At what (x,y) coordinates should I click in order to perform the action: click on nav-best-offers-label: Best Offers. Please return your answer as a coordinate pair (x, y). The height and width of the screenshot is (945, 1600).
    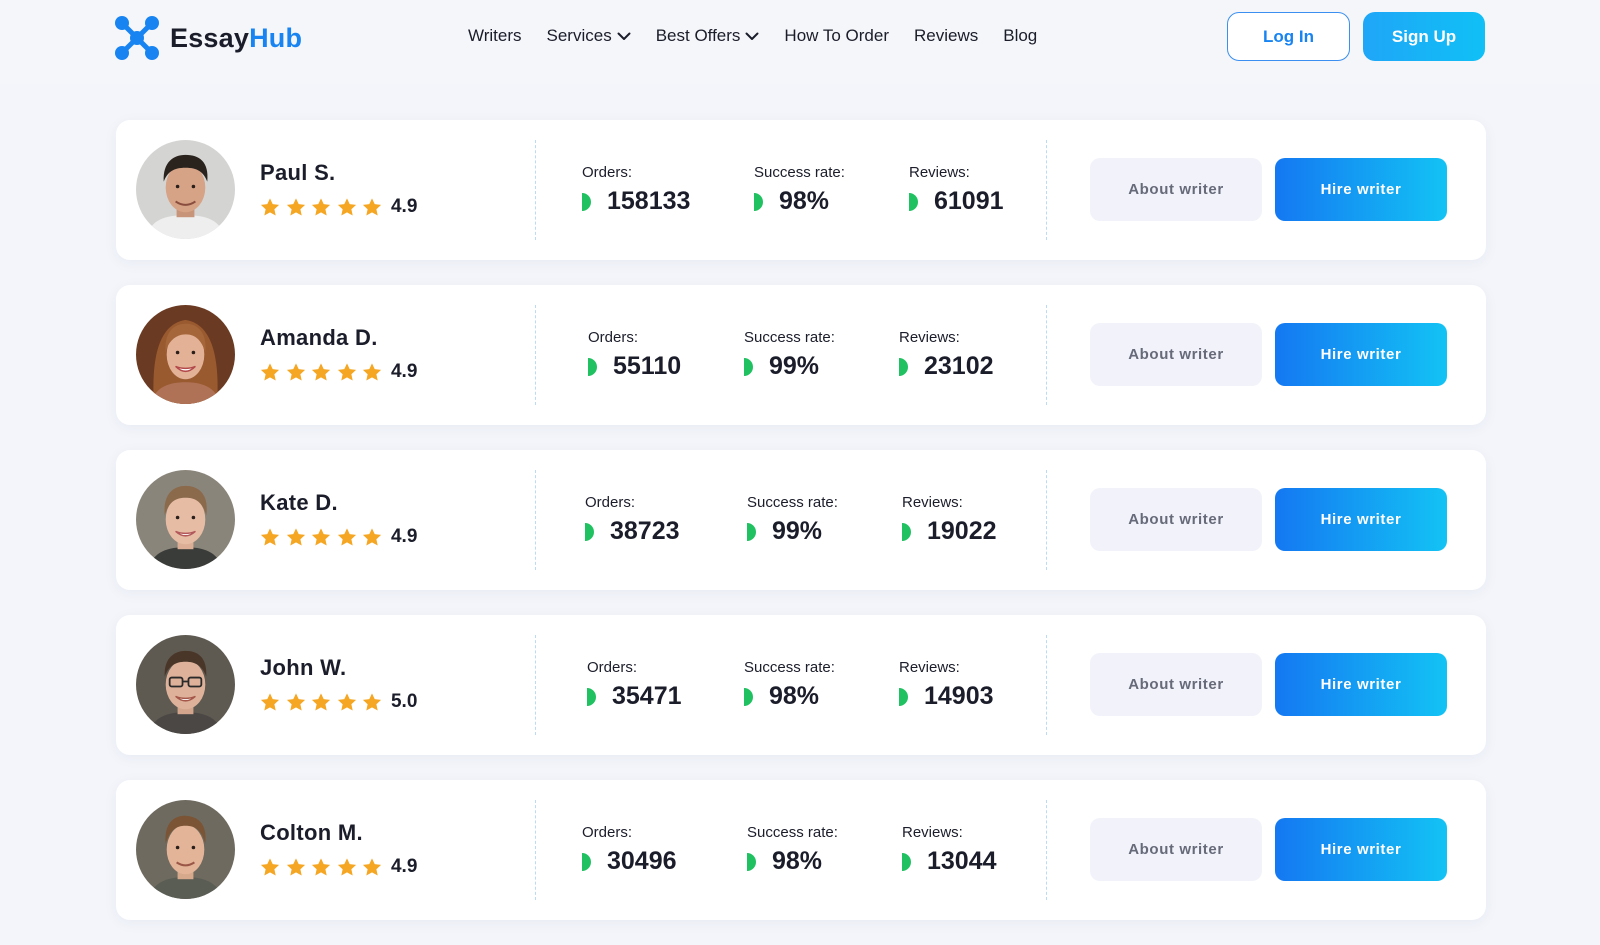
    Looking at the image, I should click on (698, 35).